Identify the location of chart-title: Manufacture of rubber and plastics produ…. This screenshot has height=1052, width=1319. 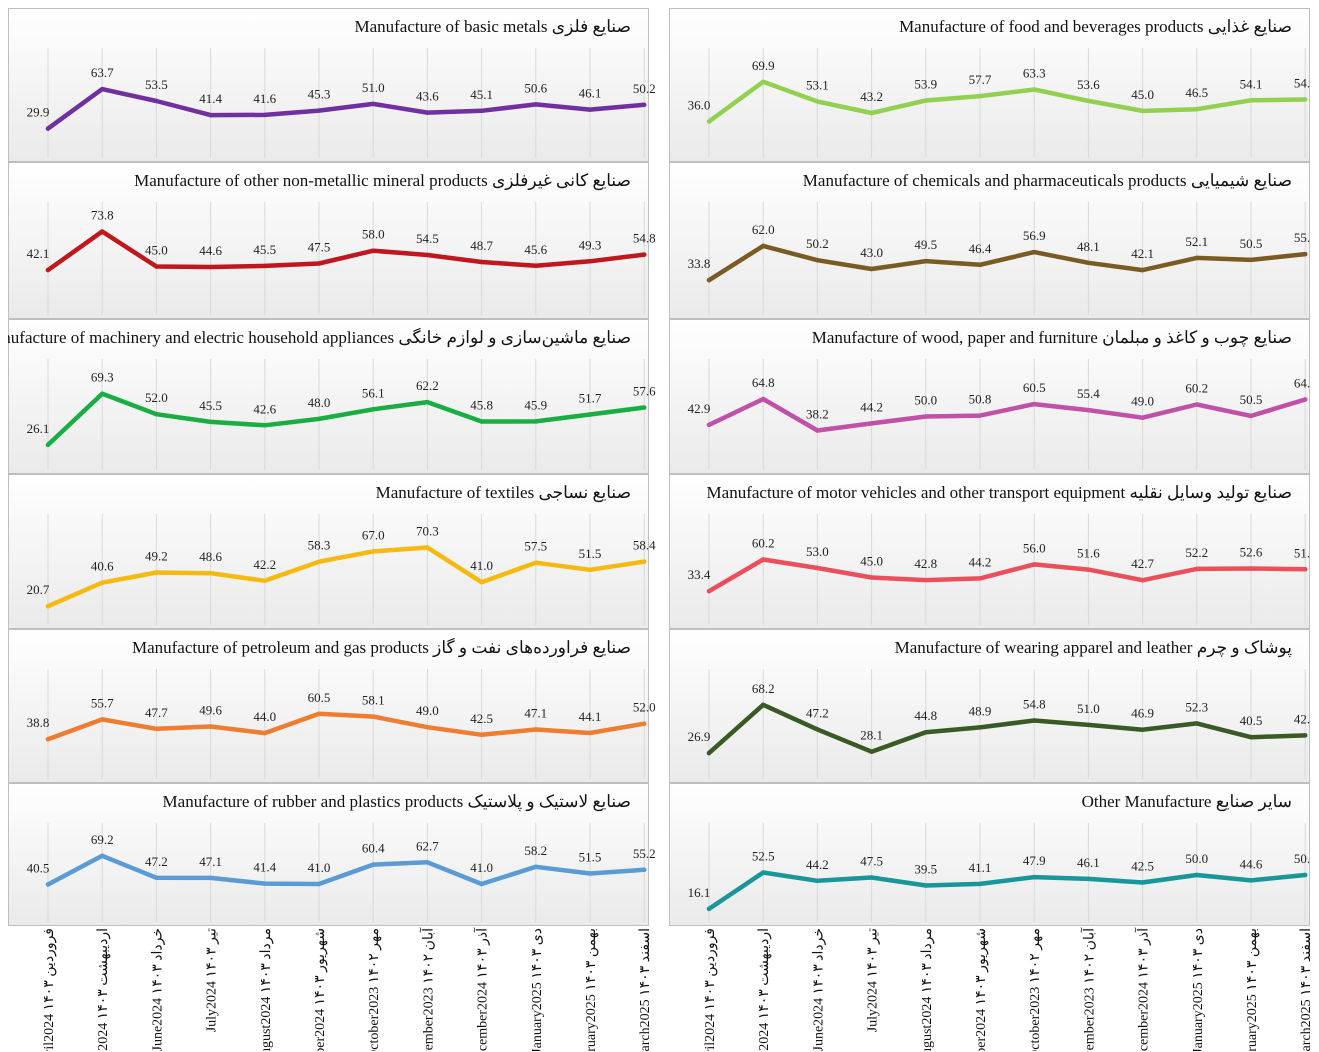
(397, 802).